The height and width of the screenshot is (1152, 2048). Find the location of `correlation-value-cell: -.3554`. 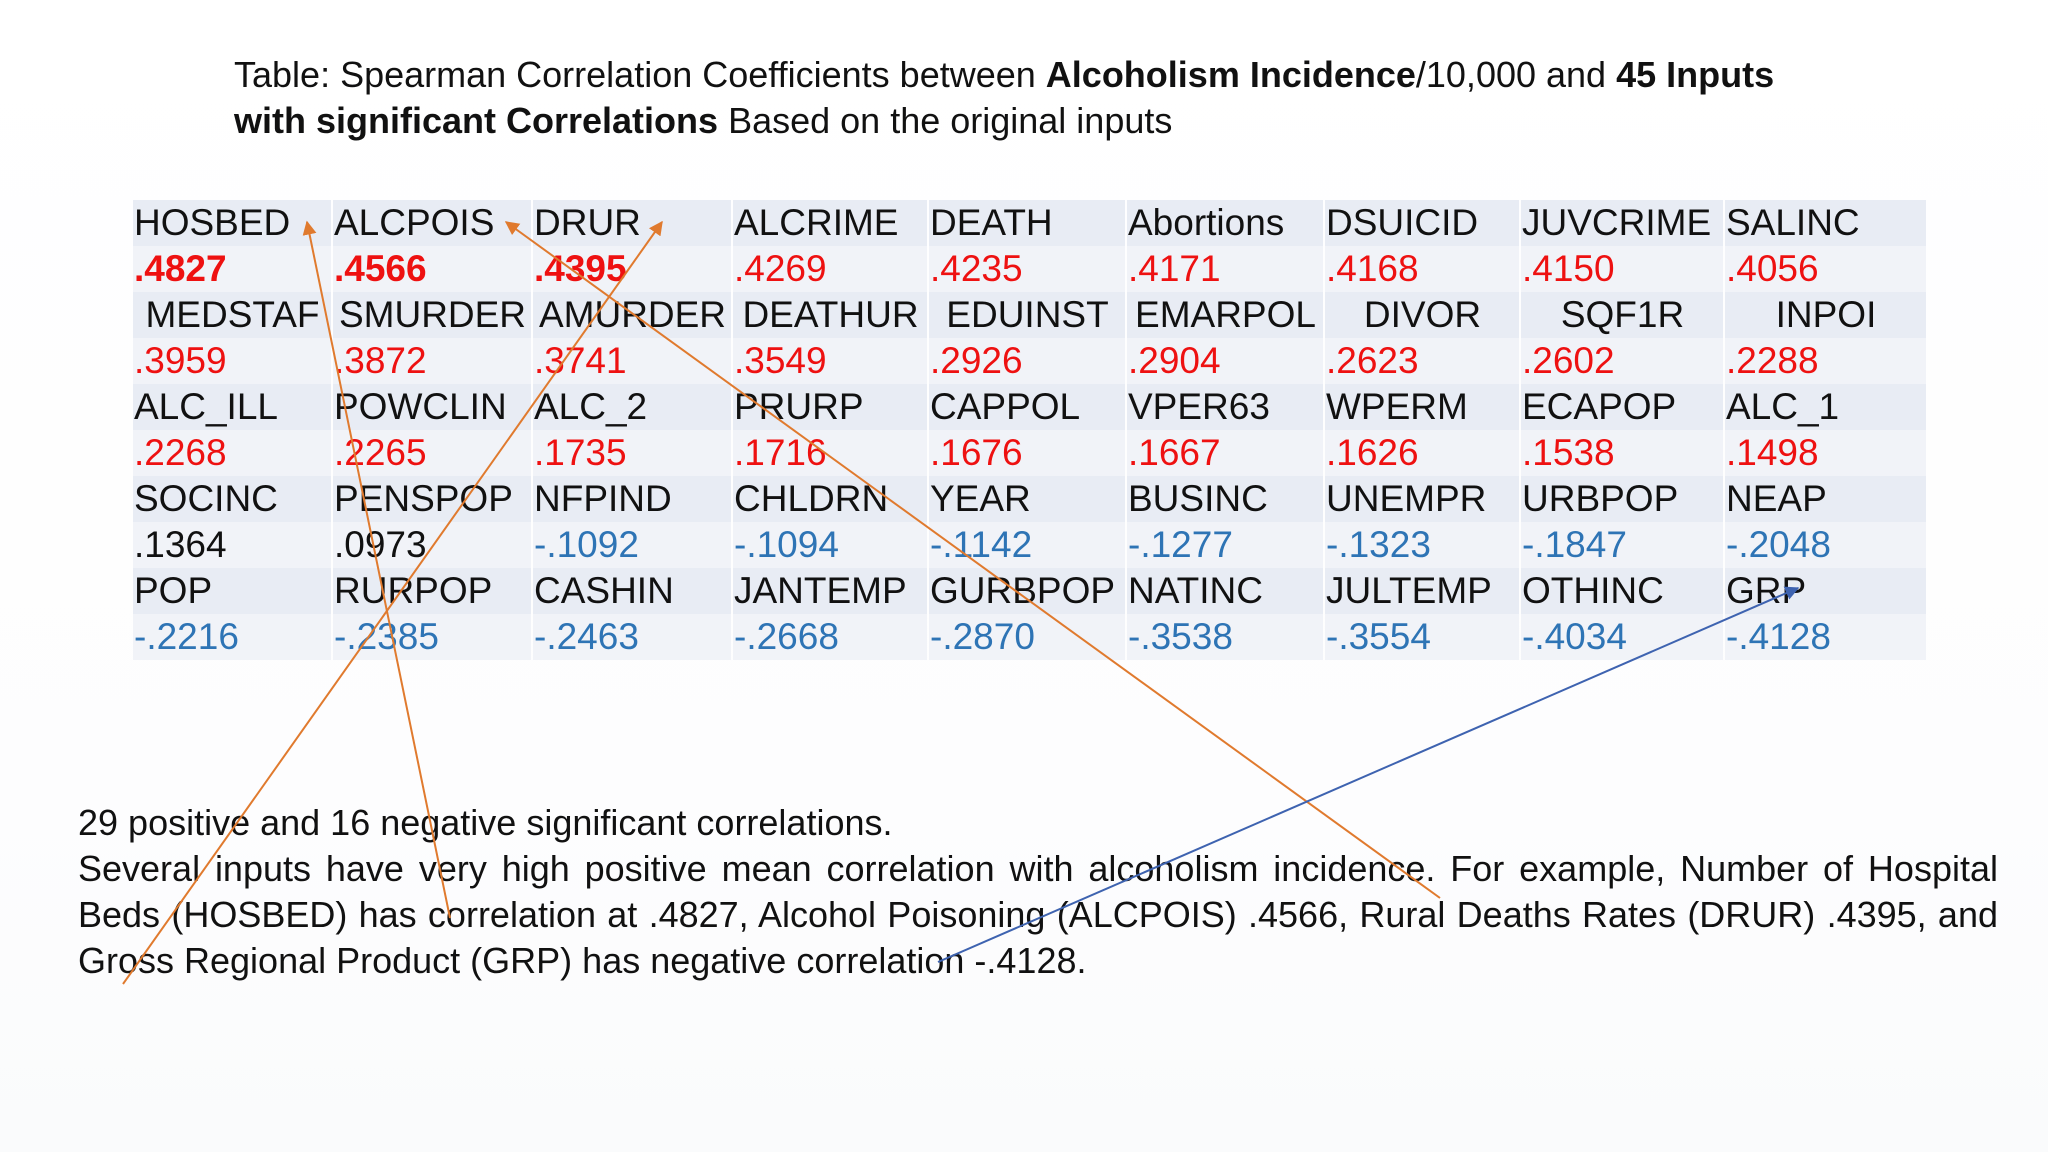

correlation-value-cell: -.3554 is located at coordinates (1422, 637).